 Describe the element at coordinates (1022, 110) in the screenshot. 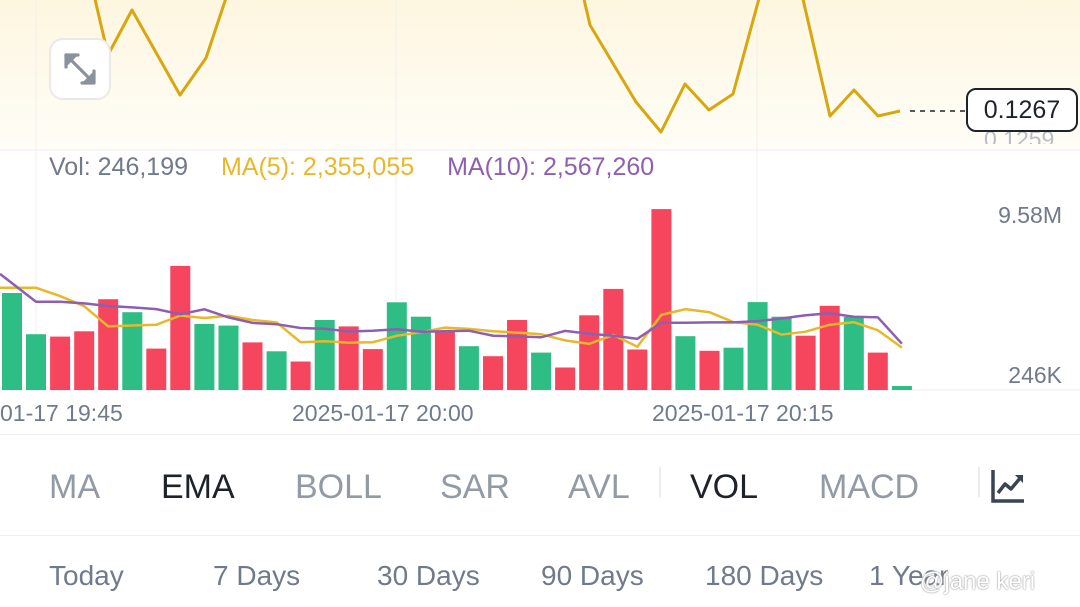

I see `current-price-tag: 0.1267` at that location.